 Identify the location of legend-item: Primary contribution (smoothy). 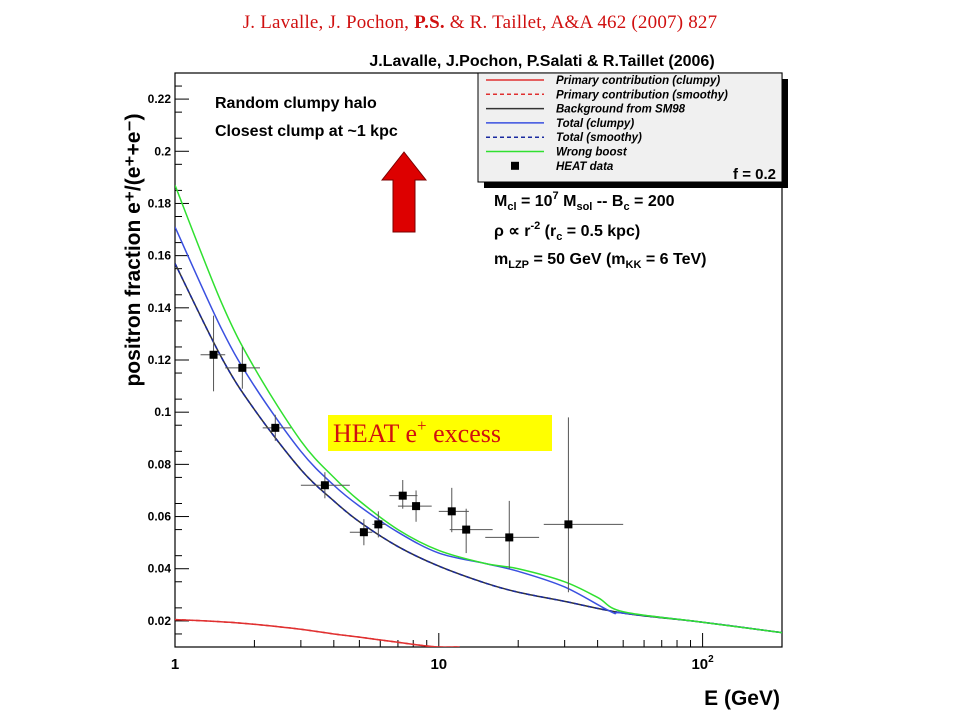
(607, 95).